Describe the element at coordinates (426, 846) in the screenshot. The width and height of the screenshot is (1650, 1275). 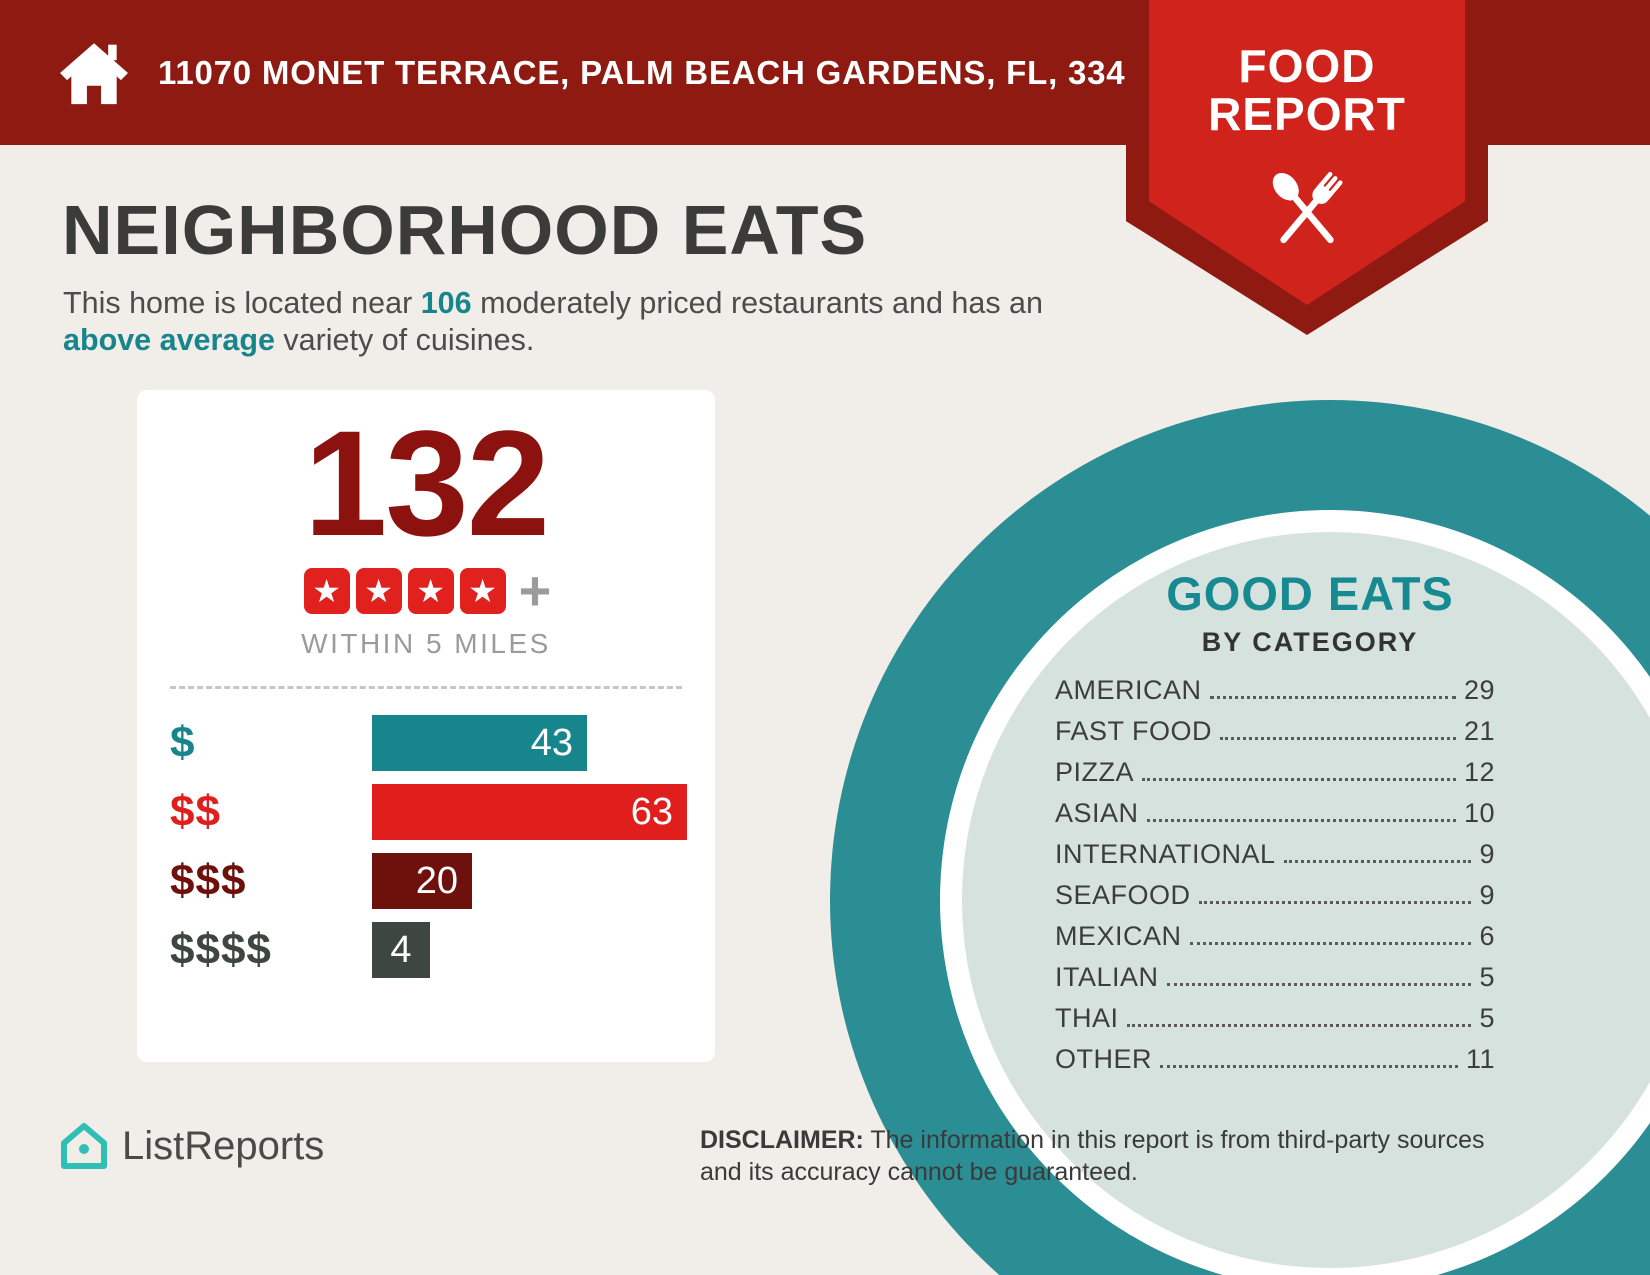
I see `price-bars: $43 $$ 63 $$$ 20 $$$$ 4` at that location.